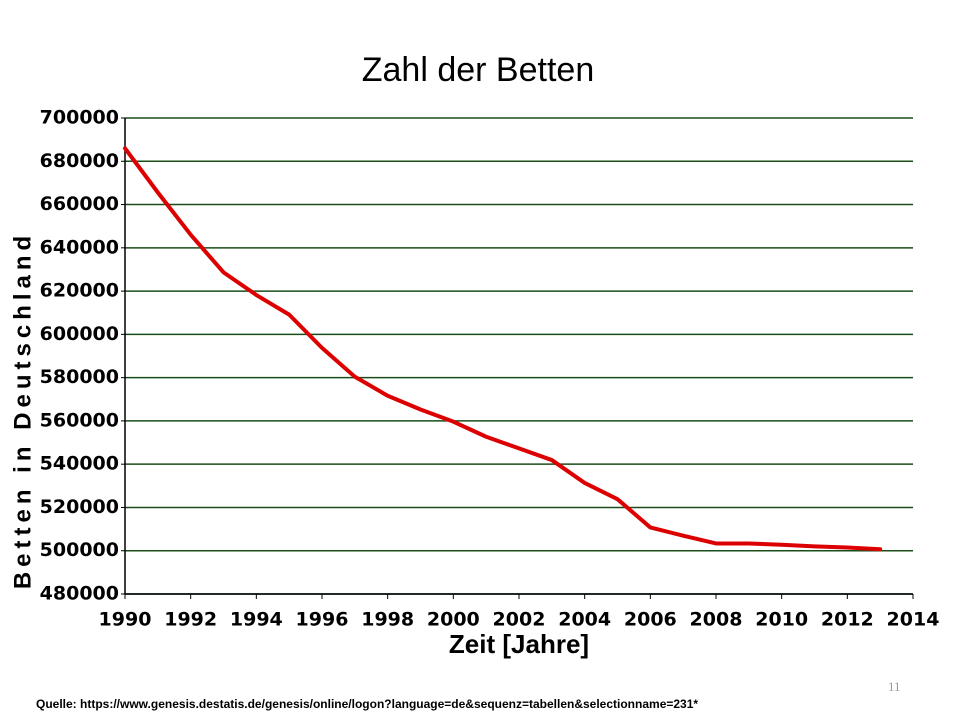 This screenshot has width=960, height=720. I want to click on y-tick-label: 540000, so click(79, 464).